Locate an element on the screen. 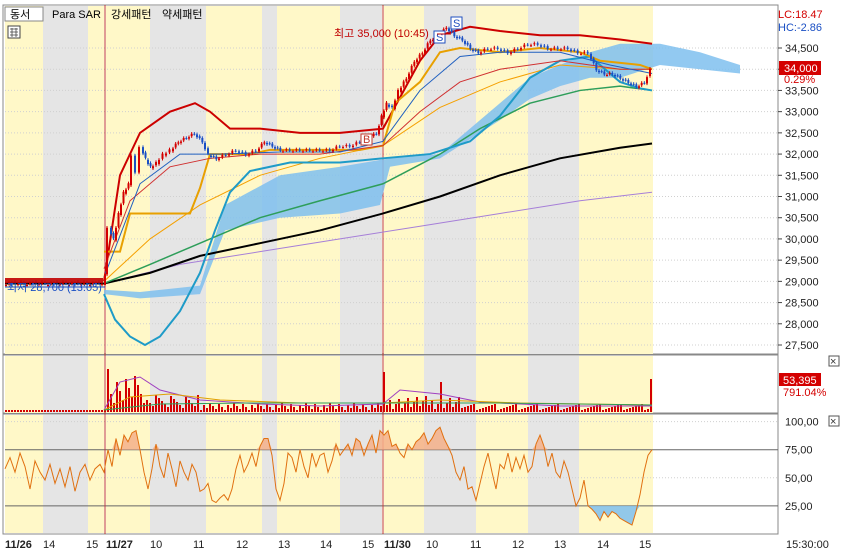 The width and height of the screenshot is (845, 554). close-icon: × is located at coordinates (833, 422).